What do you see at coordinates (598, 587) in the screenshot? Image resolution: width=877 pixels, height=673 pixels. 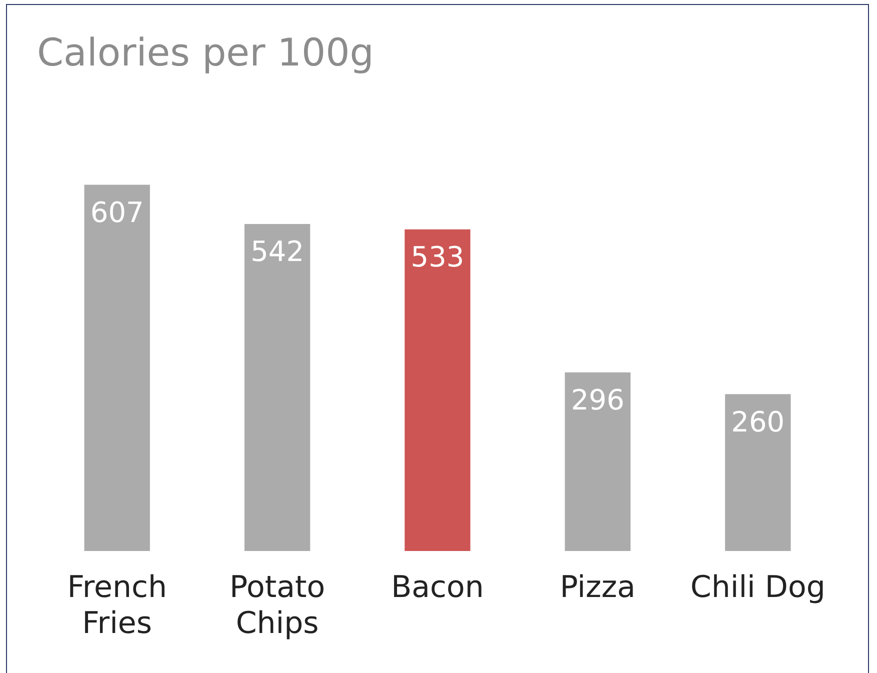 I see `x-tick-label: Pizza` at bounding box center [598, 587].